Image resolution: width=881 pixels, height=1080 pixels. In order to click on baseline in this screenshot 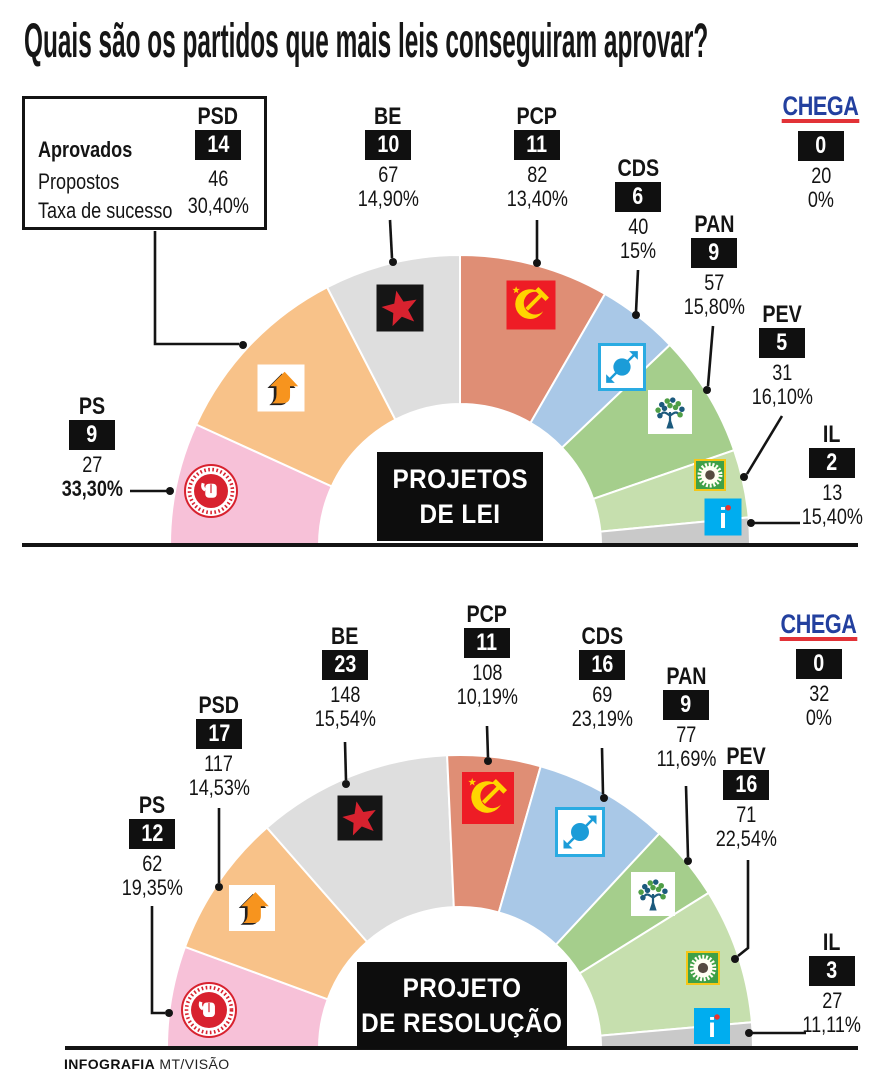, I will do `click(440, 545)`.